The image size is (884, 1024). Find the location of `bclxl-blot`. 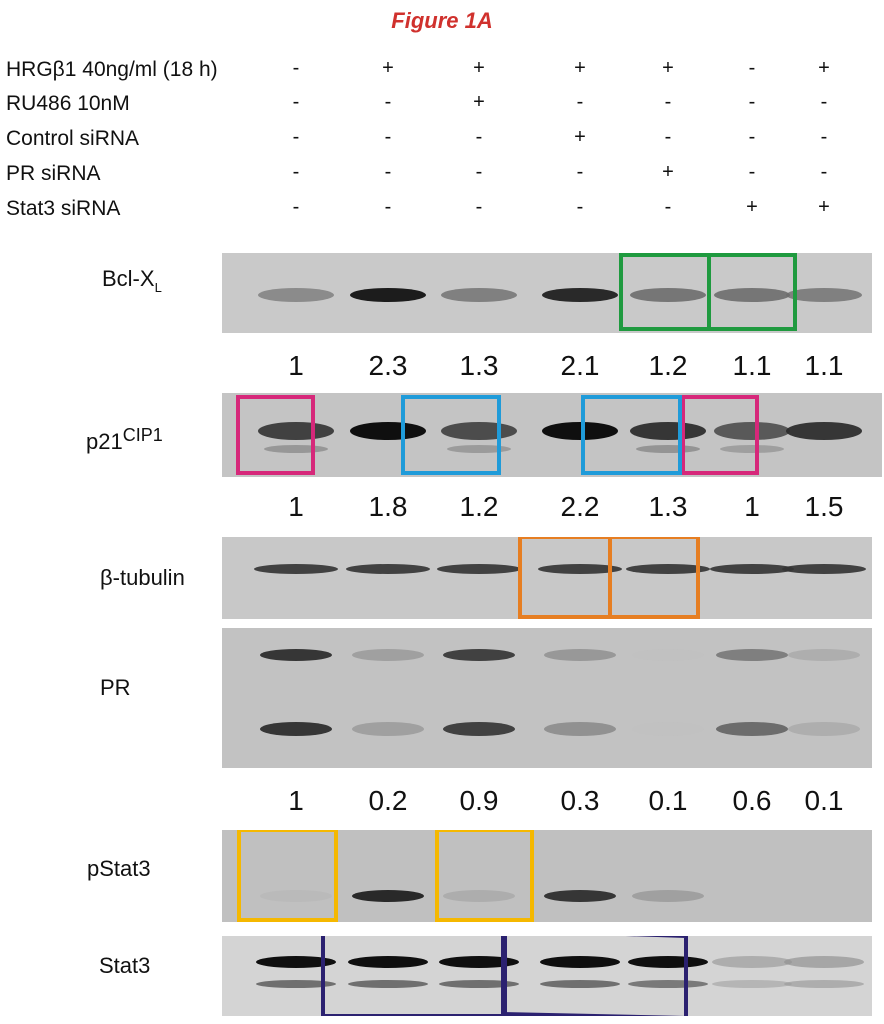

bclxl-blot is located at coordinates (547, 293).